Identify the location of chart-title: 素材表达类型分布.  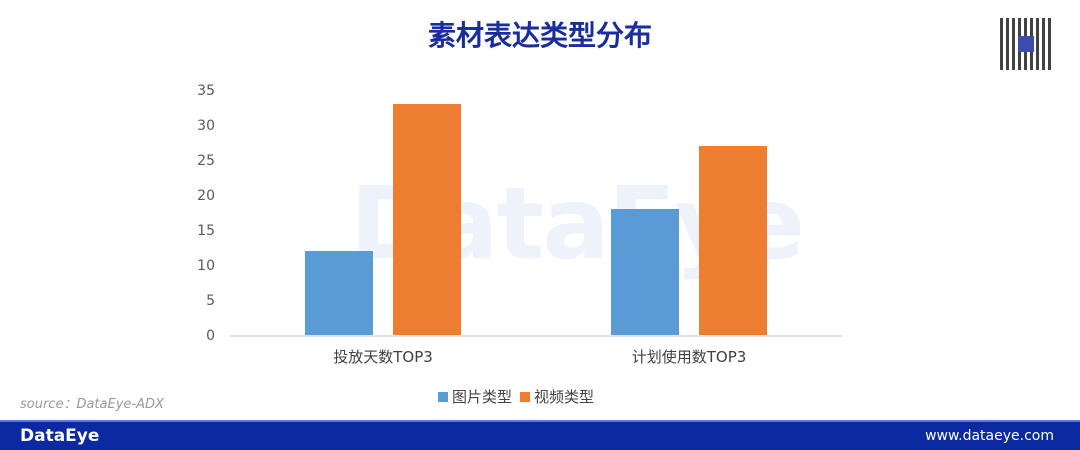
(539, 35).